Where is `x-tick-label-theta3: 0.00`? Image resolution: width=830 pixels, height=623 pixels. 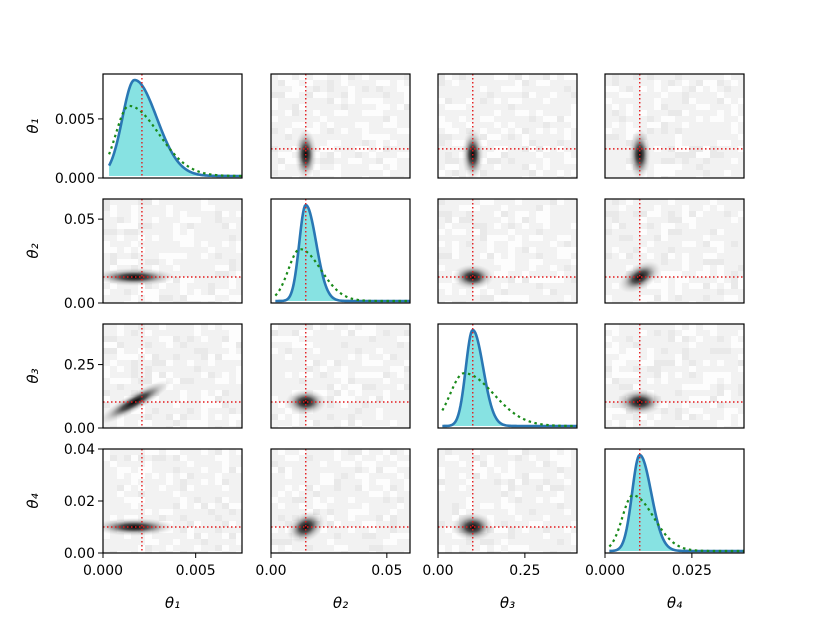 x-tick-label-theta3: 0.00 is located at coordinates (437, 571).